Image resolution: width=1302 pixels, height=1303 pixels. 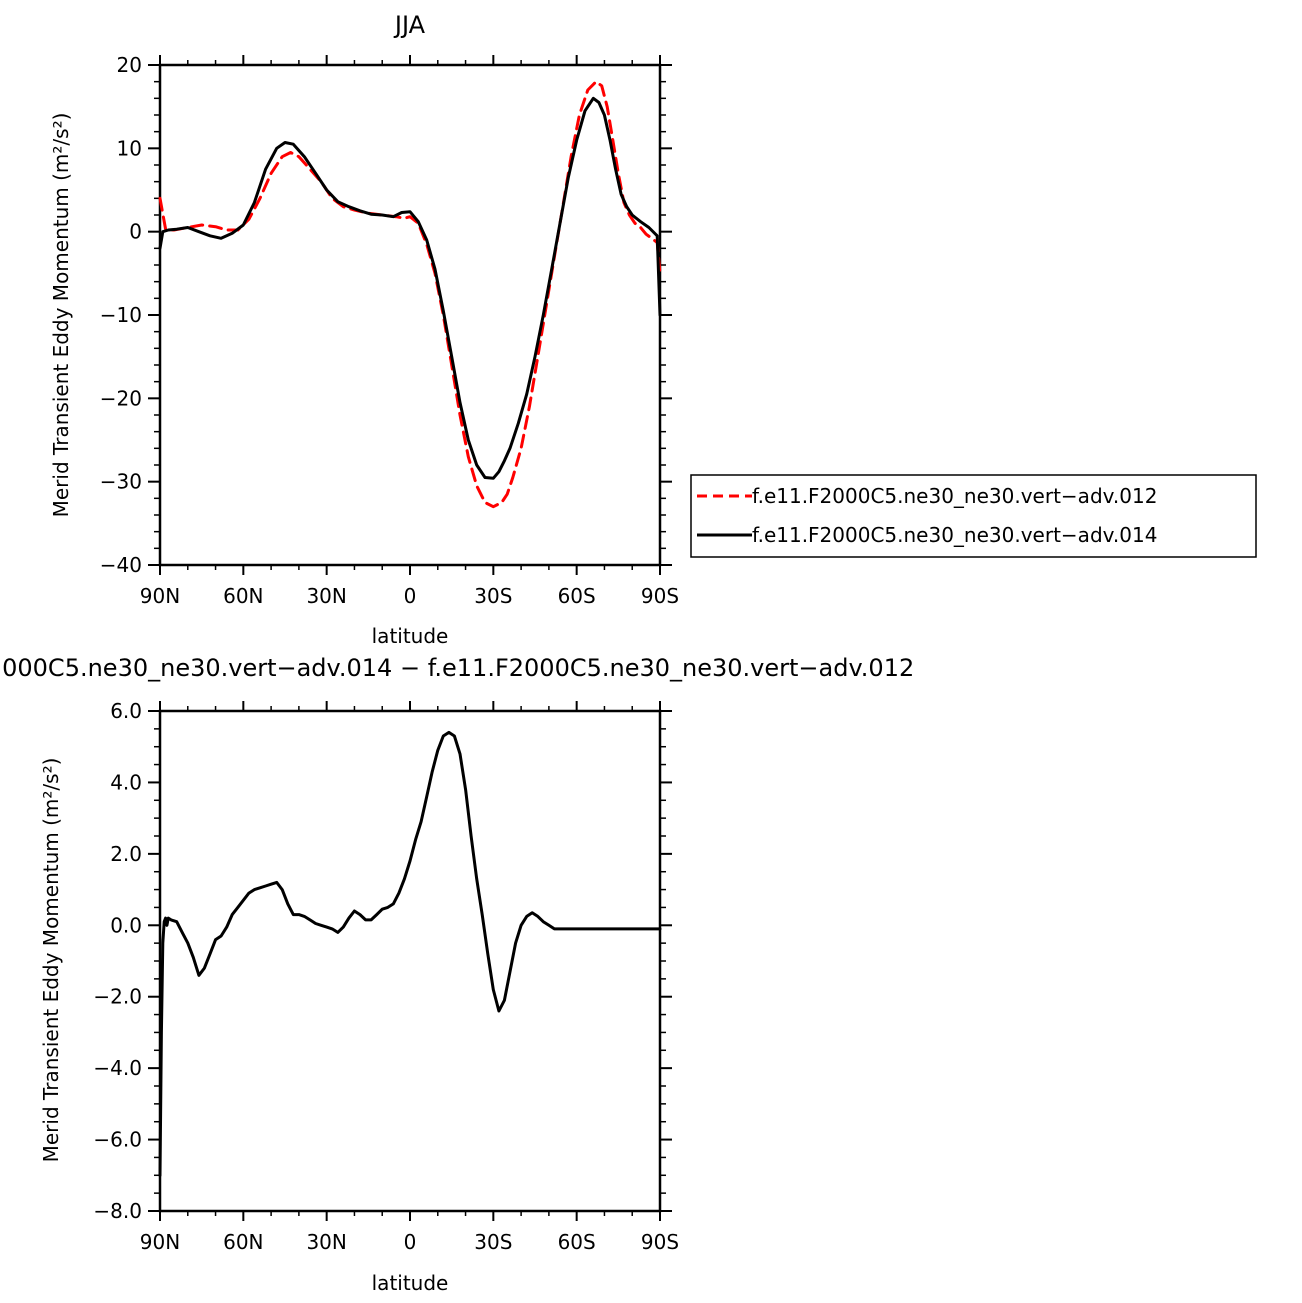 I want to click on top-plot-frame, so click(x=410, y=315).